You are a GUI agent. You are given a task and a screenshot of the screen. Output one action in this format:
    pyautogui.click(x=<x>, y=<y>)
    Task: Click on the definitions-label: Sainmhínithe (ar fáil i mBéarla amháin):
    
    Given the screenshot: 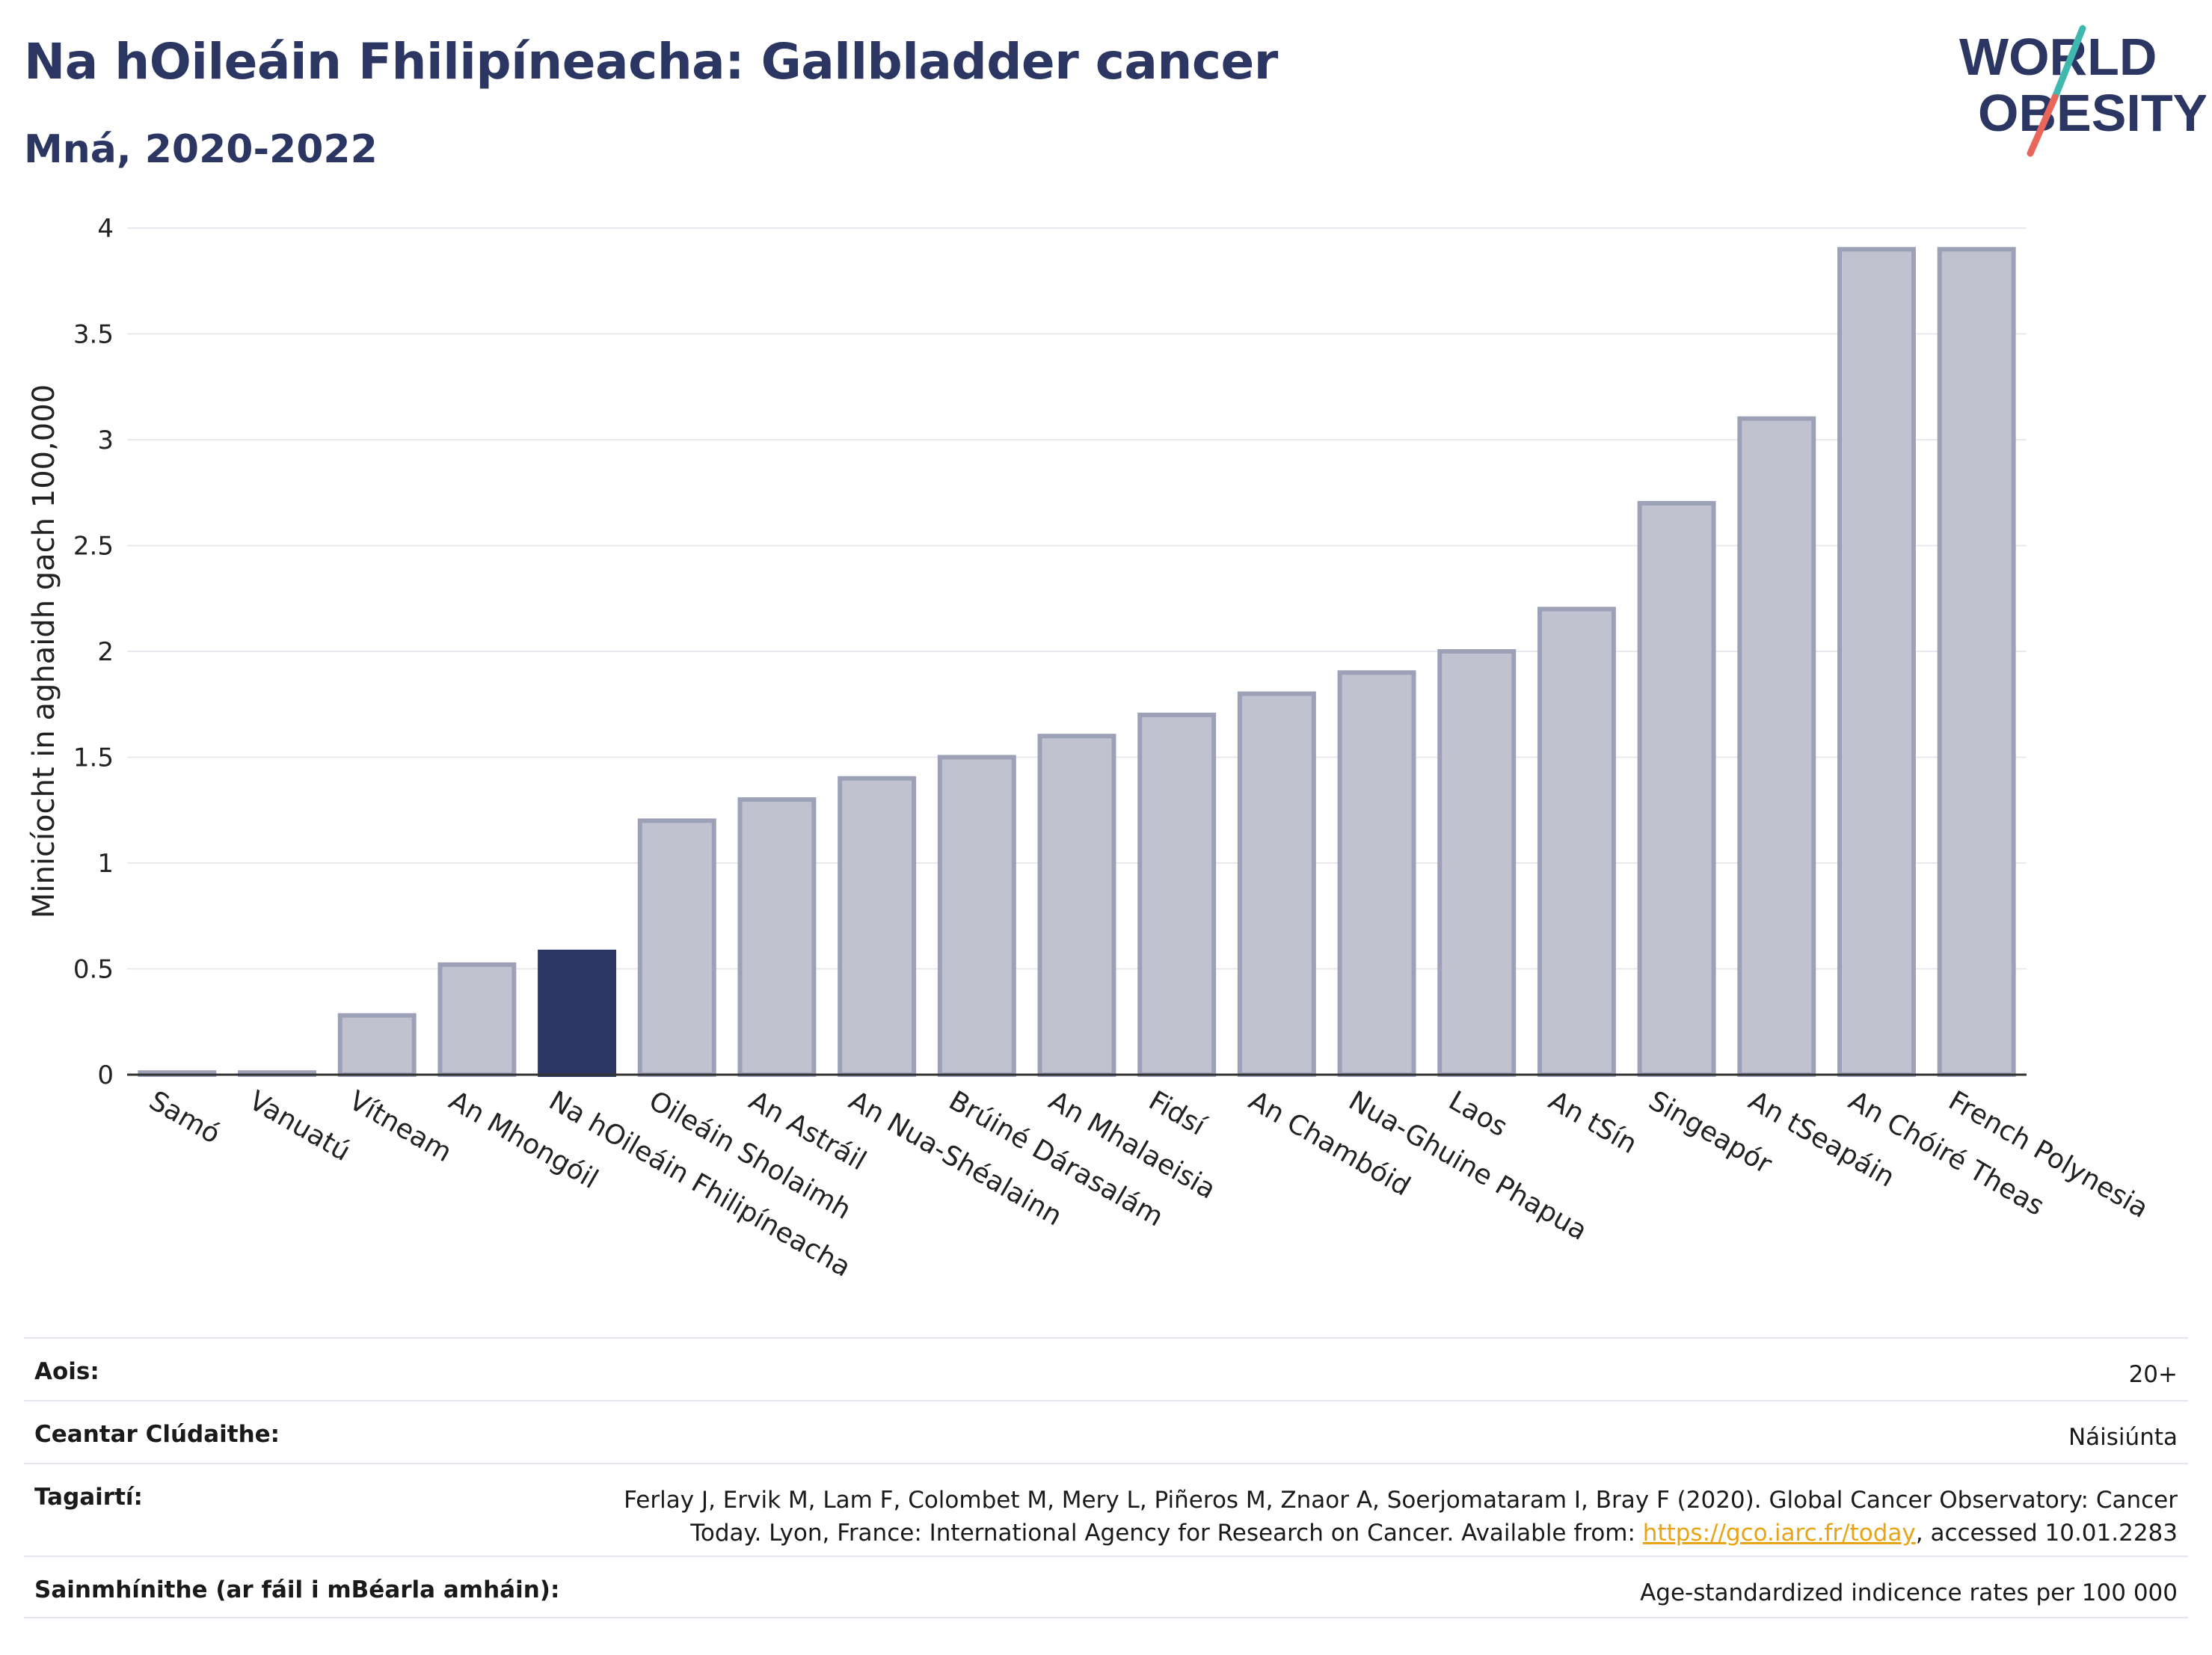 What is the action you would take?
    pyautogui.click(x=297, y=1589)
    